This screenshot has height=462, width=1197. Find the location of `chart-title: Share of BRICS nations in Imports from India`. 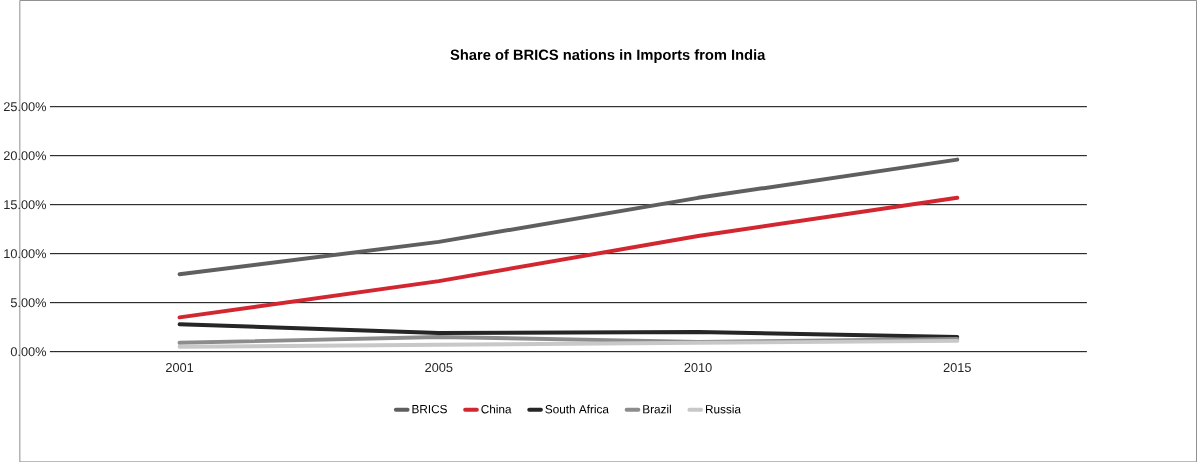

chart-title: Share of BRICS nations in Imports from India is located at coordinates (608, 56).